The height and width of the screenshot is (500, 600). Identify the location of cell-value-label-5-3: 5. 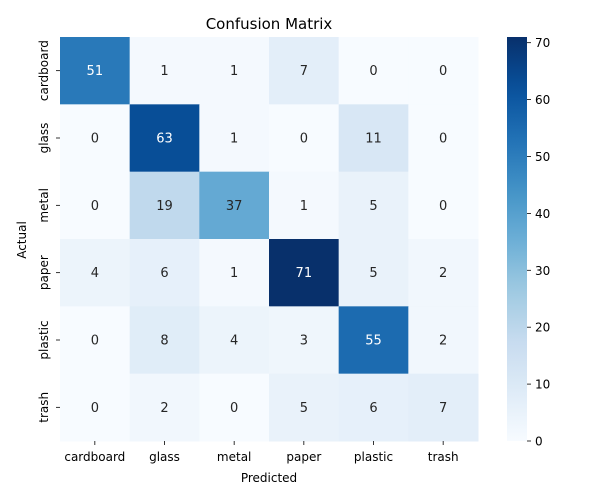
(304, 408).